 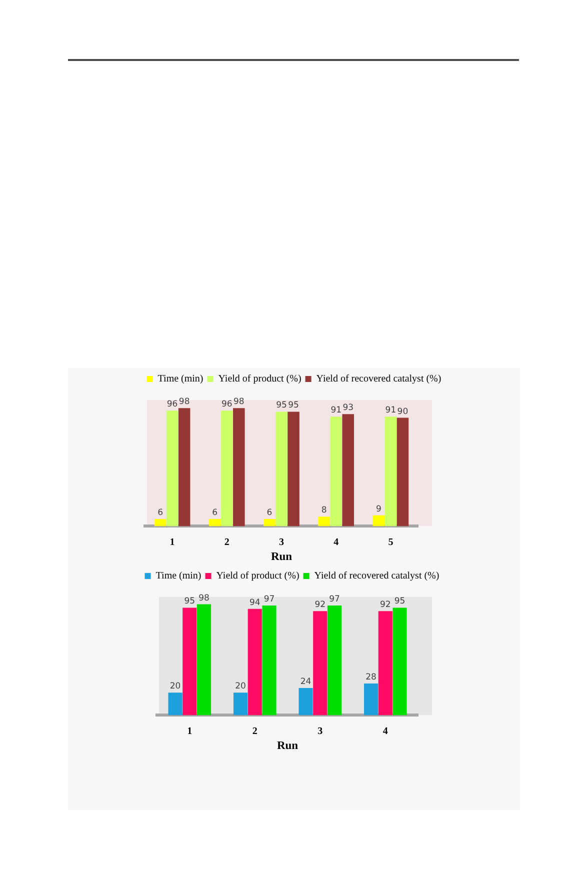 I want to click on data-label: 9, so click(x=379, y=509).